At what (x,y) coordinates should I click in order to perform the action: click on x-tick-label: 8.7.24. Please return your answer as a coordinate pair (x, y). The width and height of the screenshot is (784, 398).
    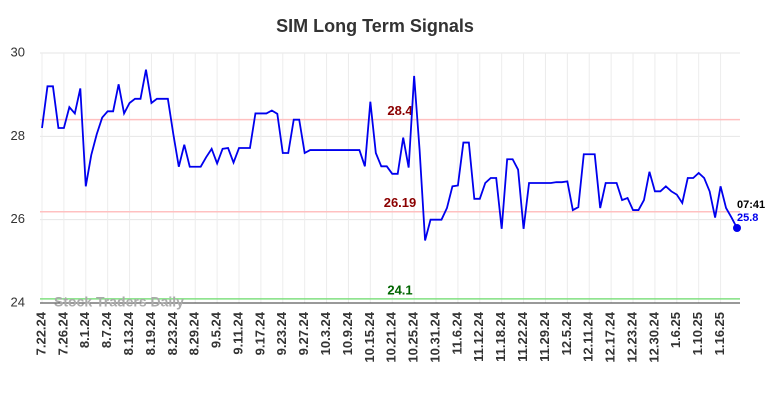
    Looking at the image, I should click on (106, 329).